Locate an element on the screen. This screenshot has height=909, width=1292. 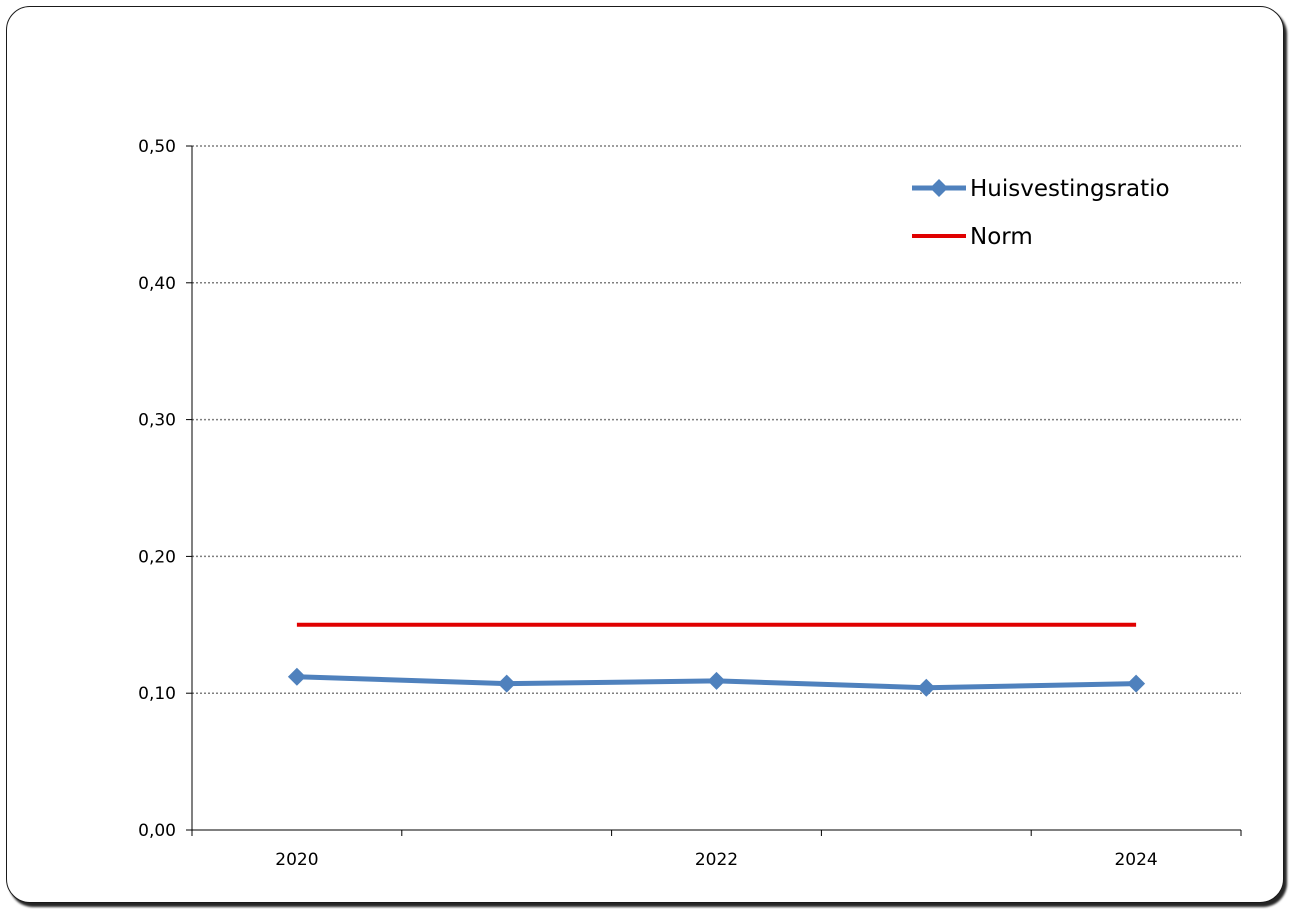
y-tick-label: 0,40 is located at coordinates (157, 284).